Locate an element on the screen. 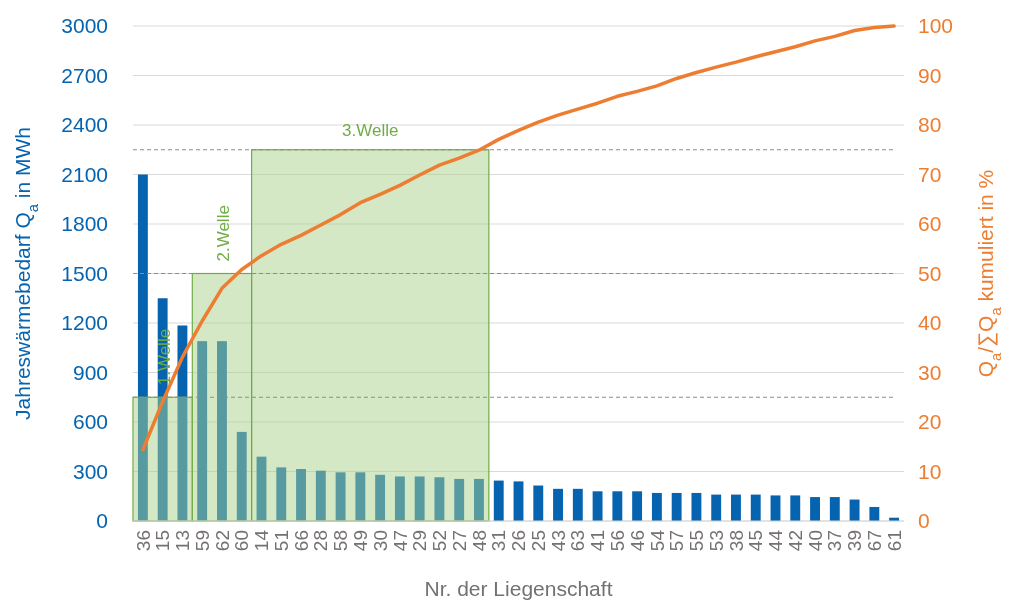  y2-tick-label: 40 is located at coordinates (930, 323).